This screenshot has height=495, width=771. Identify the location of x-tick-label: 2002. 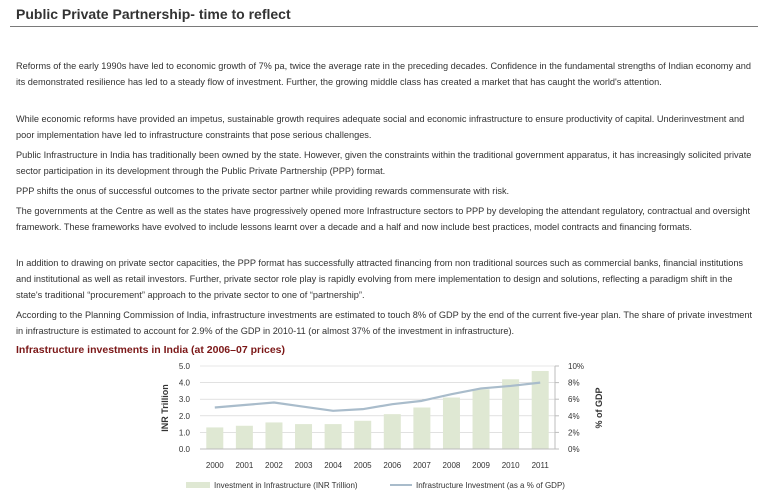
(274, 465).